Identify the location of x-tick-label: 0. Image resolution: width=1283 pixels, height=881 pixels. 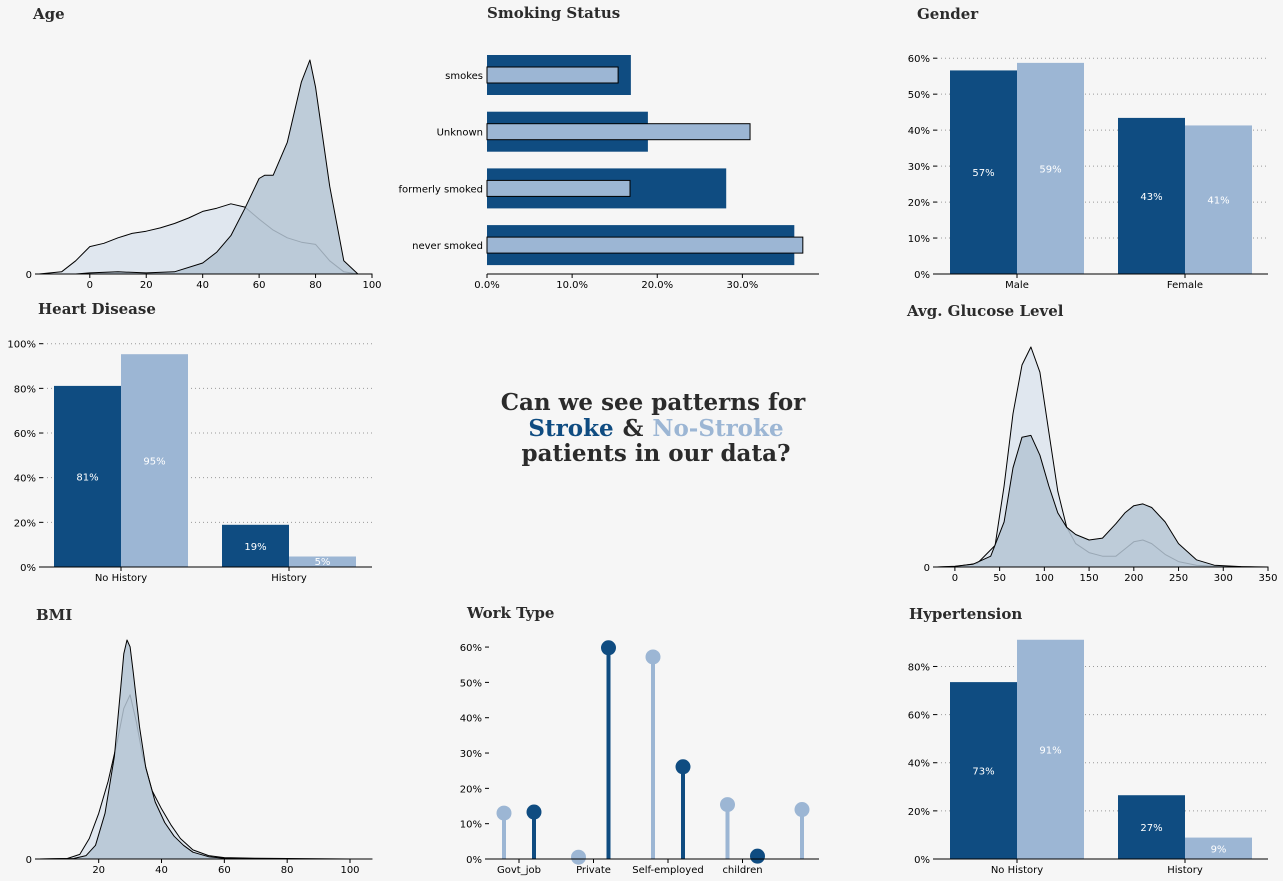
(955, 578).